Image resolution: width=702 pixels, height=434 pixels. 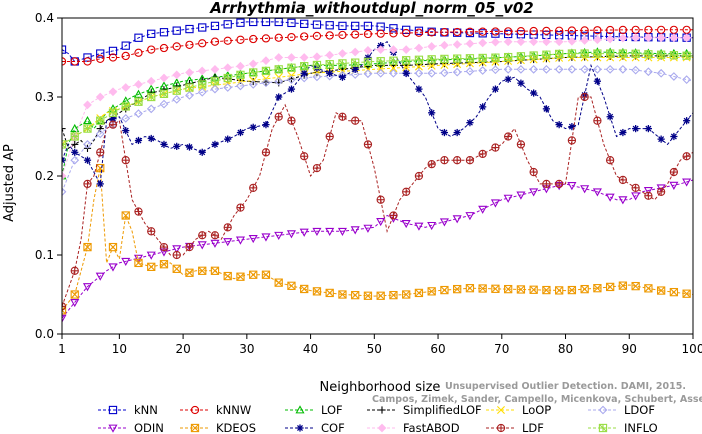 What do you see at coordinates (692, 349) in the screenshot?
I see `x-tick-label: 100` at bounding box center [692, 349].